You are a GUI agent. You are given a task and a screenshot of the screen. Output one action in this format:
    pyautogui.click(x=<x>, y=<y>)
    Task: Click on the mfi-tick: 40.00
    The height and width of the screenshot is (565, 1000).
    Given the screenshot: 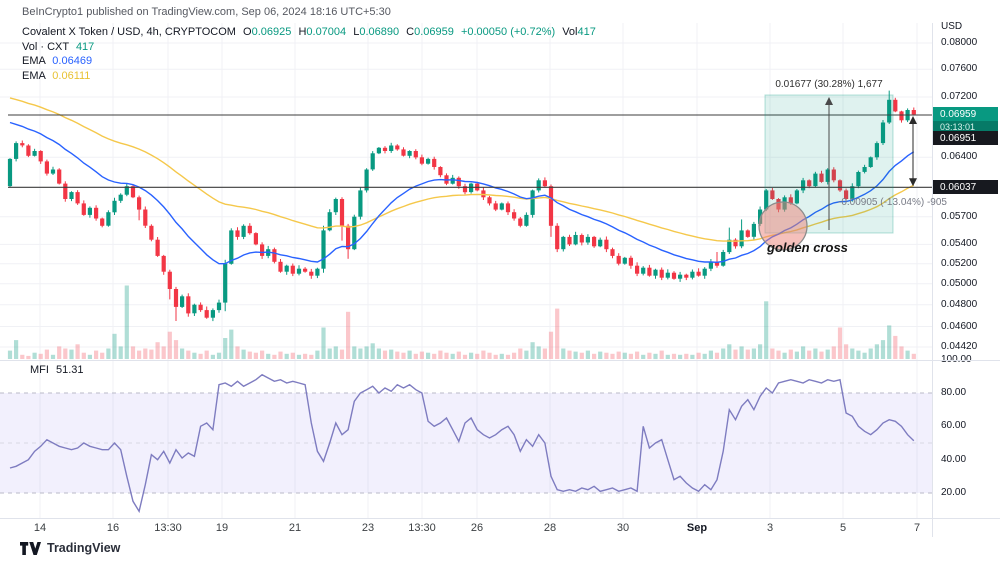 What is the action you would take?
    pyautogui.click(x=954, y=459)
    